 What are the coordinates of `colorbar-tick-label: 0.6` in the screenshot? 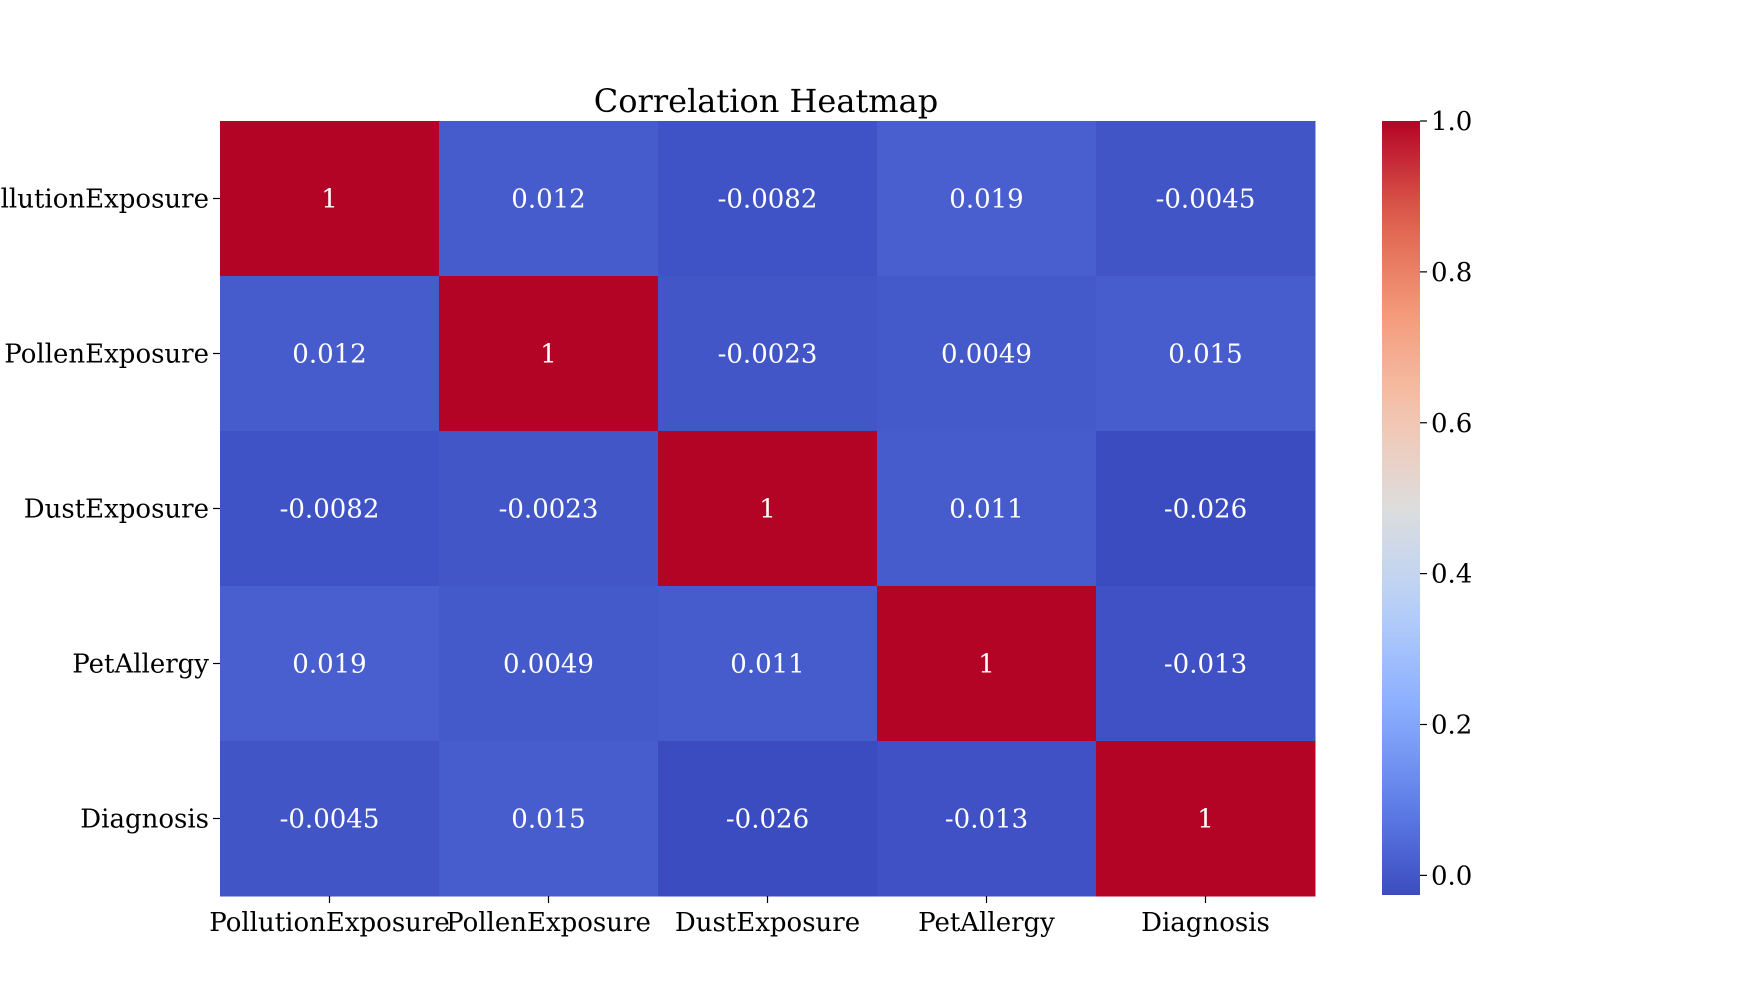 It's located at (1451, 424).